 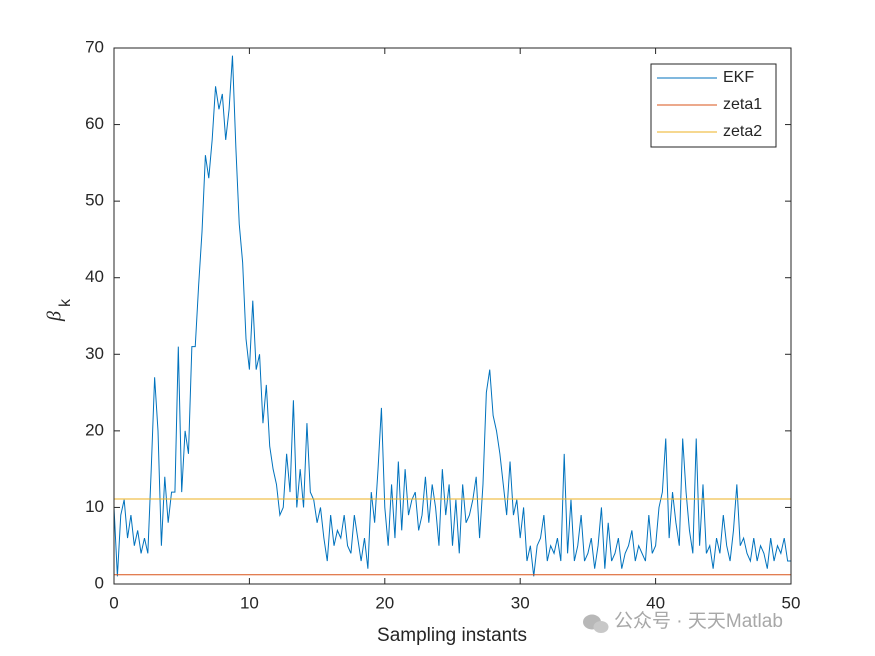 What do you see at coordinates (384, 602) in the screenshot?
I see `x-tick-label: 20` at bounding box center [384, 602].